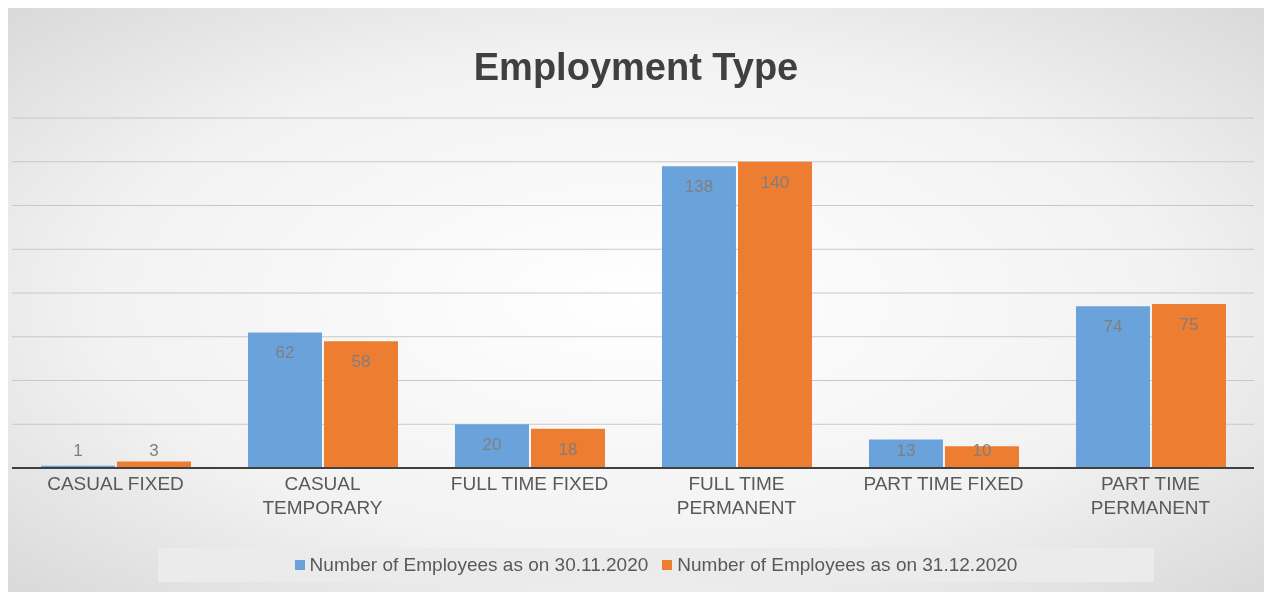  I want to click on data-label: 140, so click(775, 182).